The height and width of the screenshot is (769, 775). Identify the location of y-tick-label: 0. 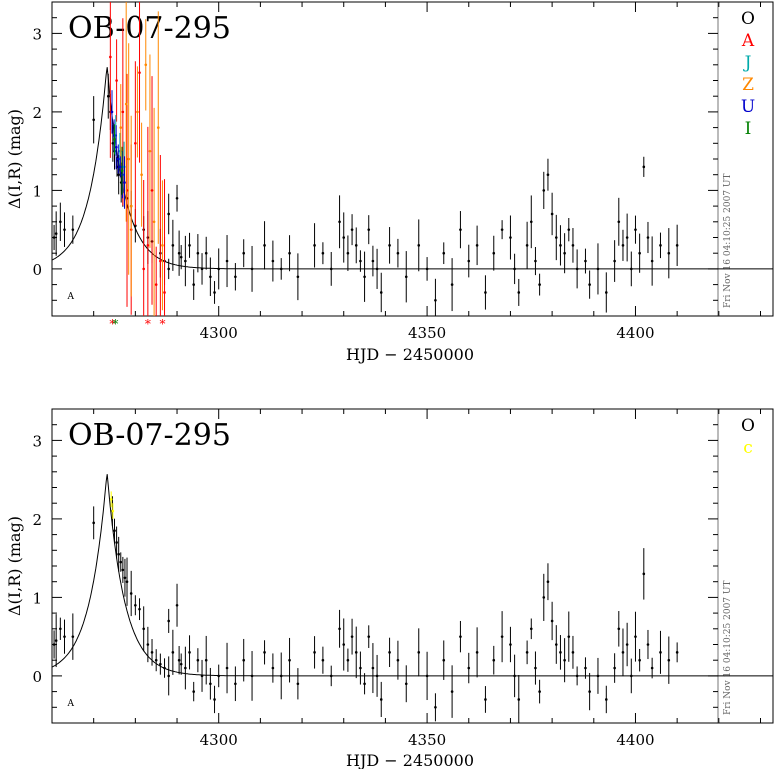
(37, 677).